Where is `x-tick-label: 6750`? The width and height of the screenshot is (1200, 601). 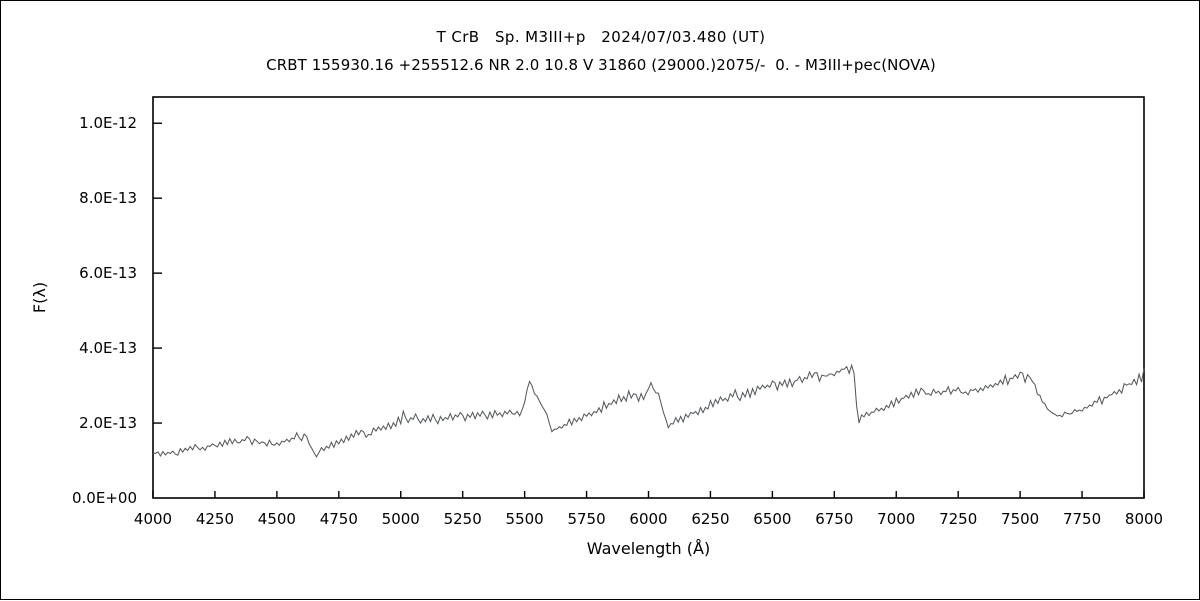
x-tick-label: 6750 is located at coordinates (834, 519).